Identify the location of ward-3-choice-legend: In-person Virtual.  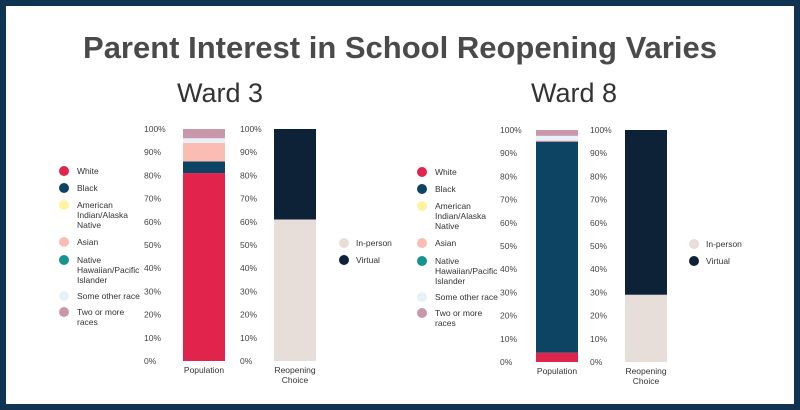
(365, 251).